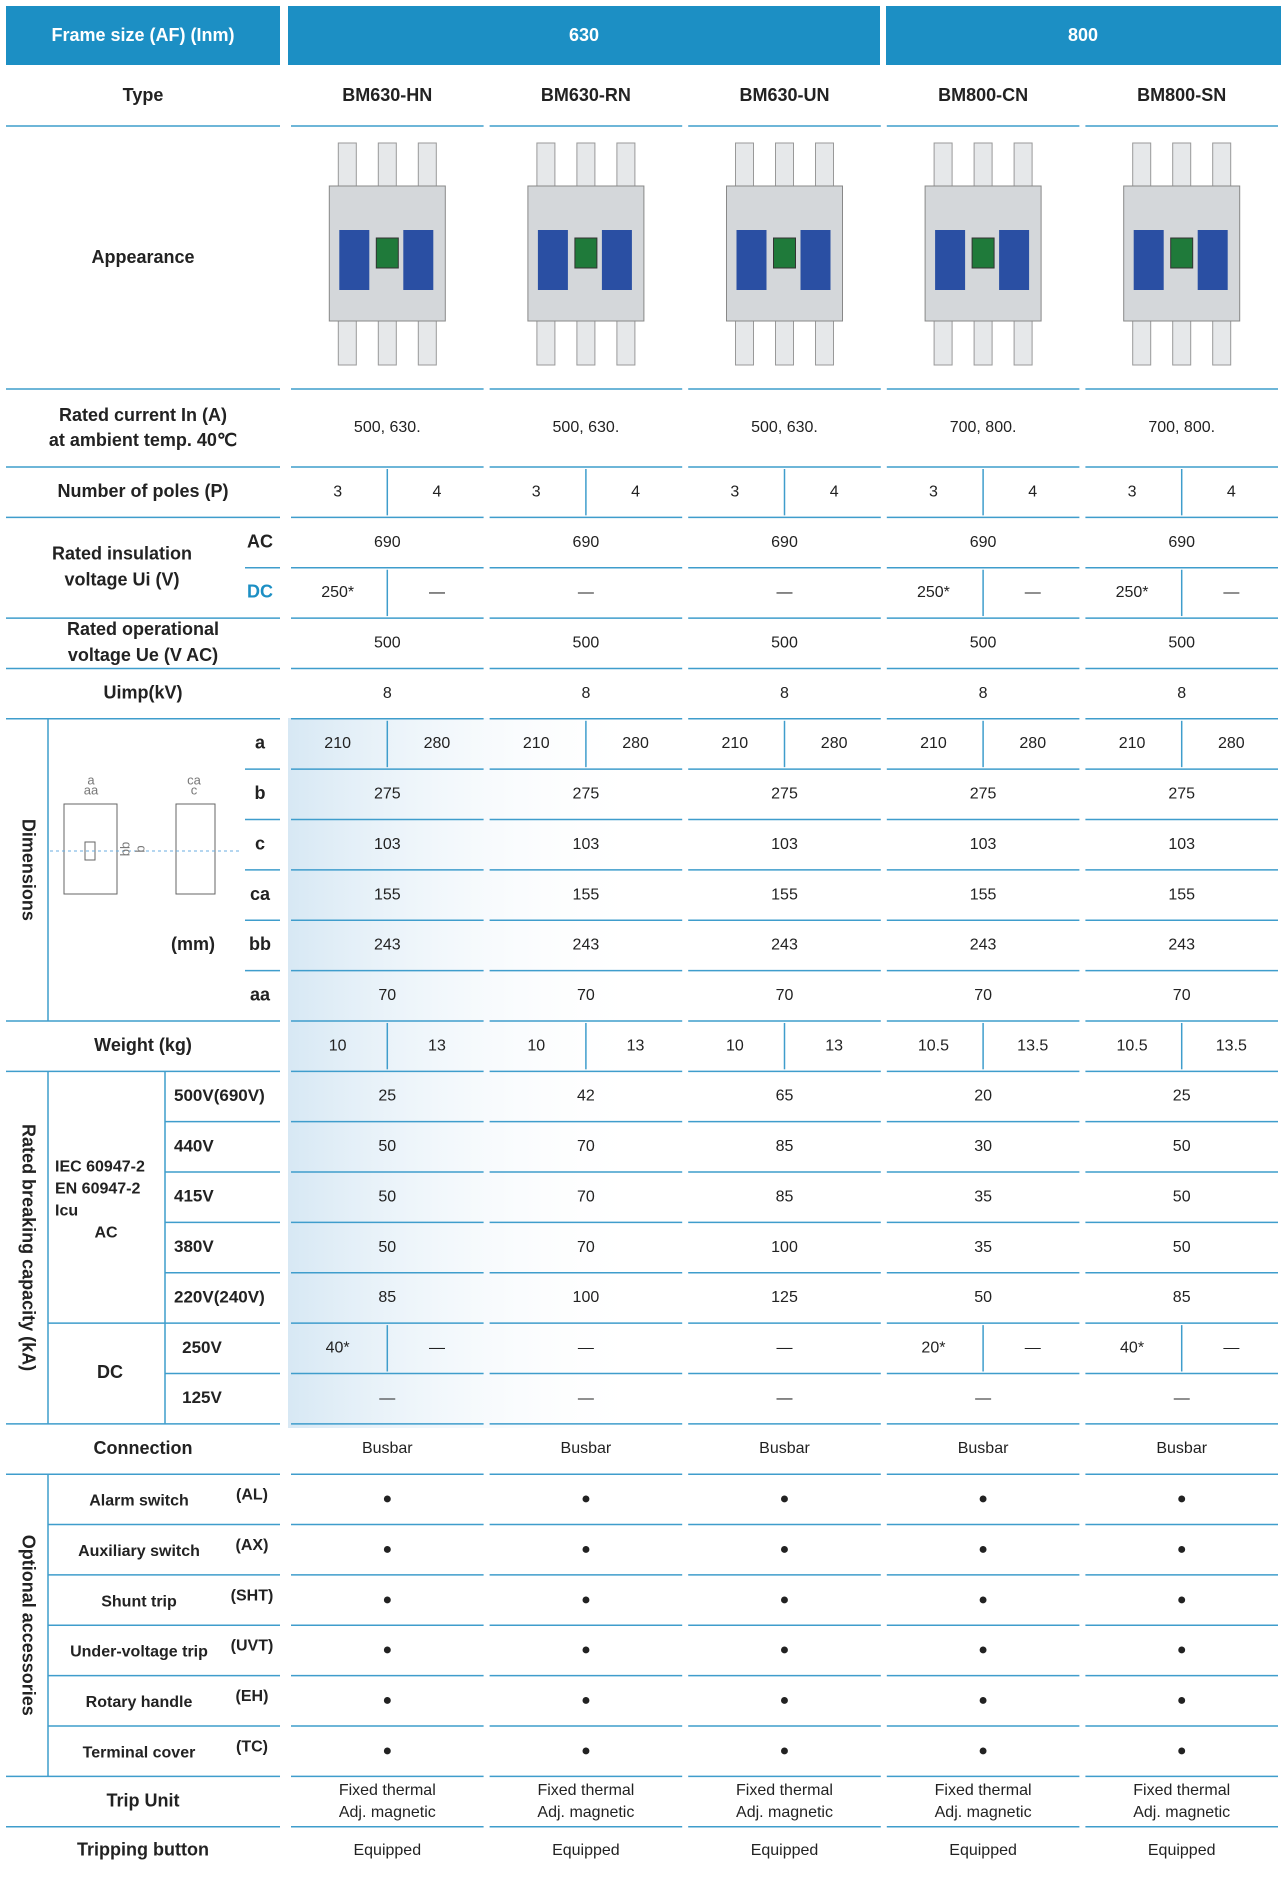 This screenshot has width=1287, height=1877. I want to click on cell-text: AC, so click(260, 541).